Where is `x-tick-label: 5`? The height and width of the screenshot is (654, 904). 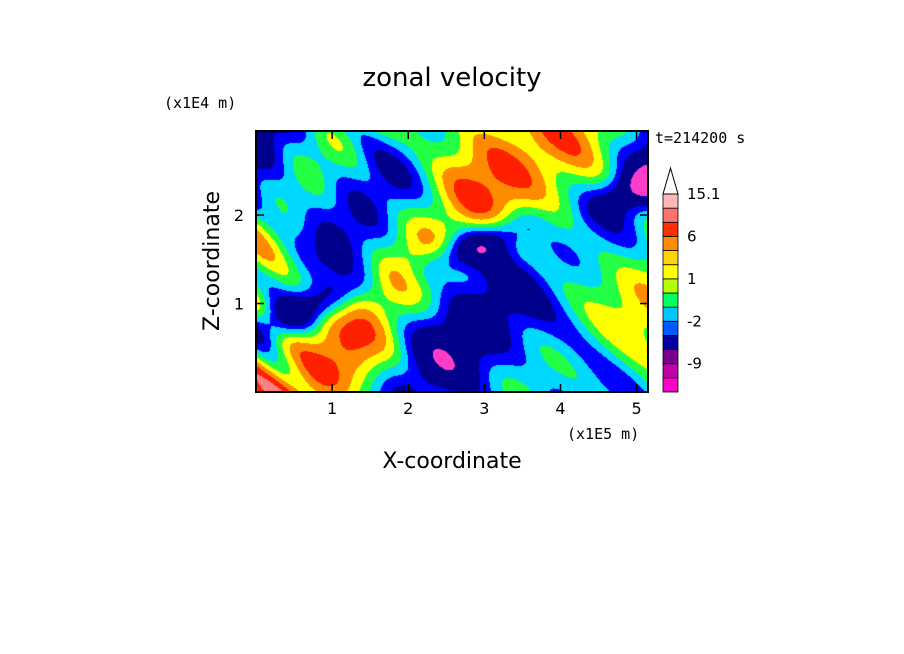
x-tick-label: 5 is located at coordinates (636, 408).